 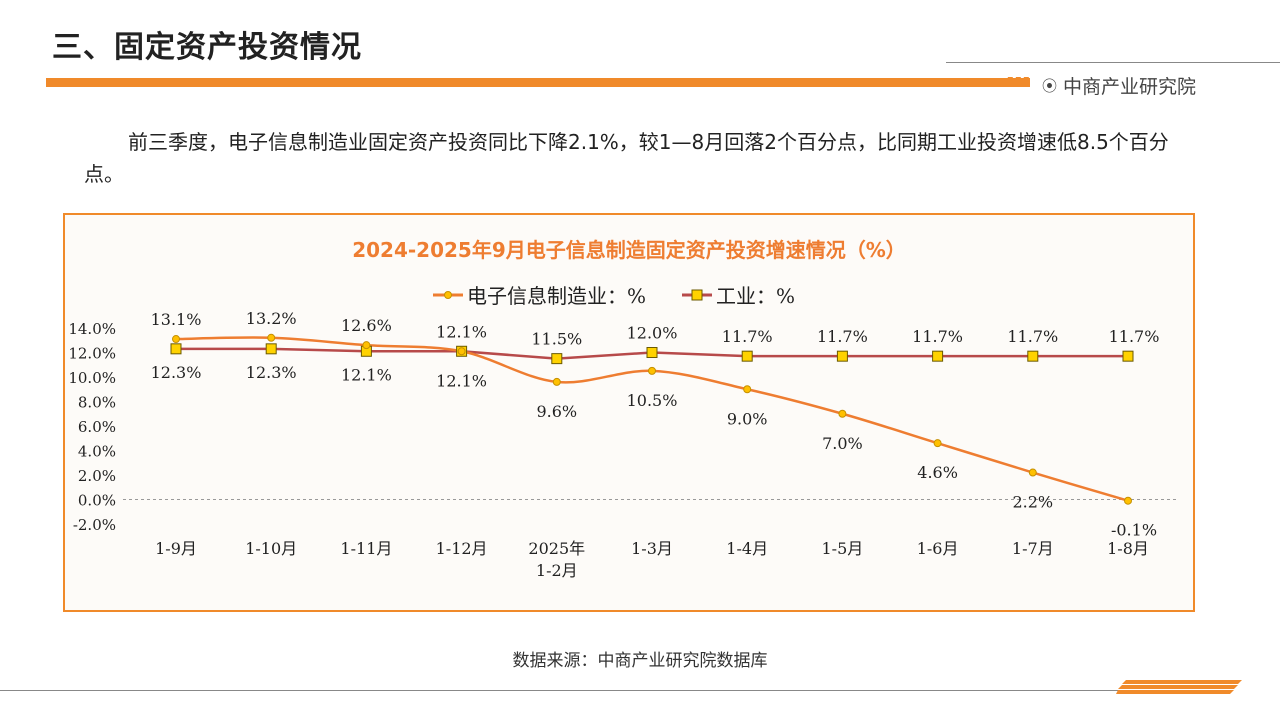 What do you see at coordinates (97, 403) in the screenshot?
I see `y-tick-label: 8.0%` at bounding box center [97, 403].